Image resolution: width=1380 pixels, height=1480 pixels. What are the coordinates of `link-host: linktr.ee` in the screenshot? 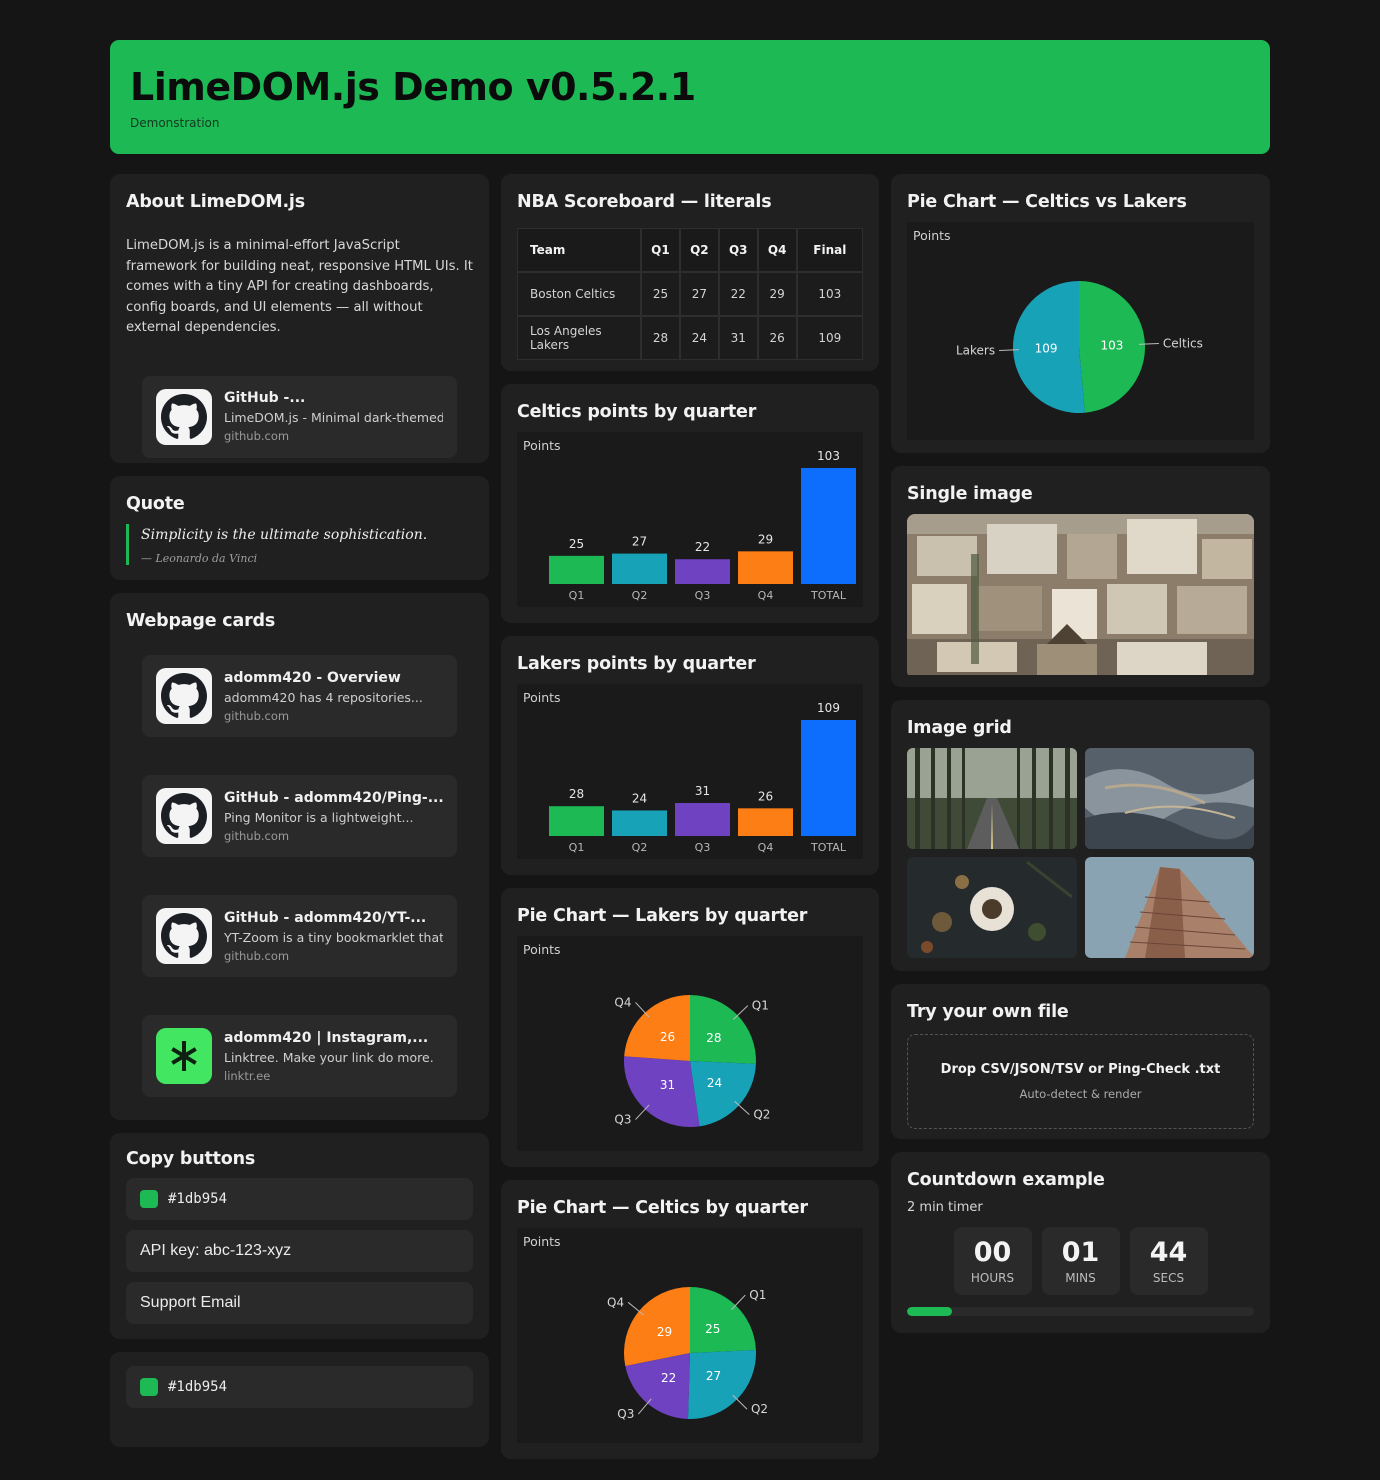 It's located at (247, 1075).